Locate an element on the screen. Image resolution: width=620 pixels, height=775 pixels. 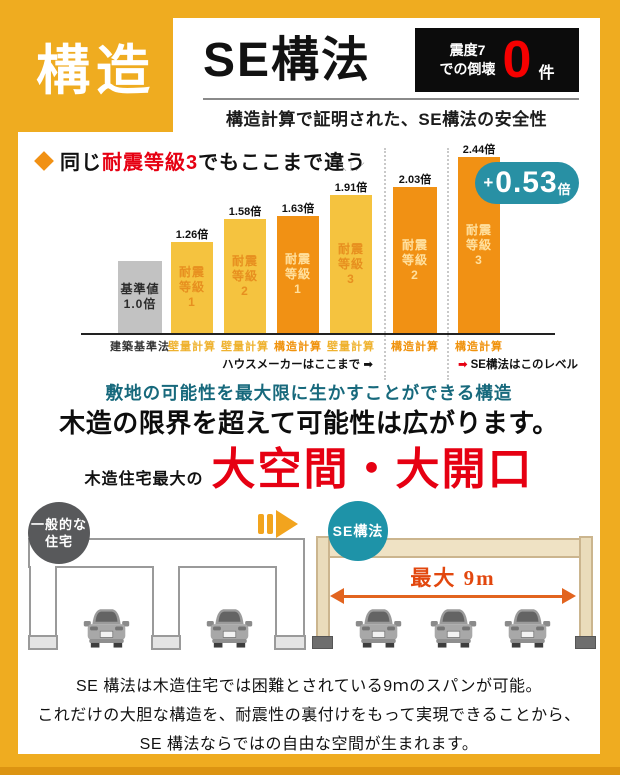
chart-bar-1: 基準値 1.0倍 is located at coordinates (140, 297).